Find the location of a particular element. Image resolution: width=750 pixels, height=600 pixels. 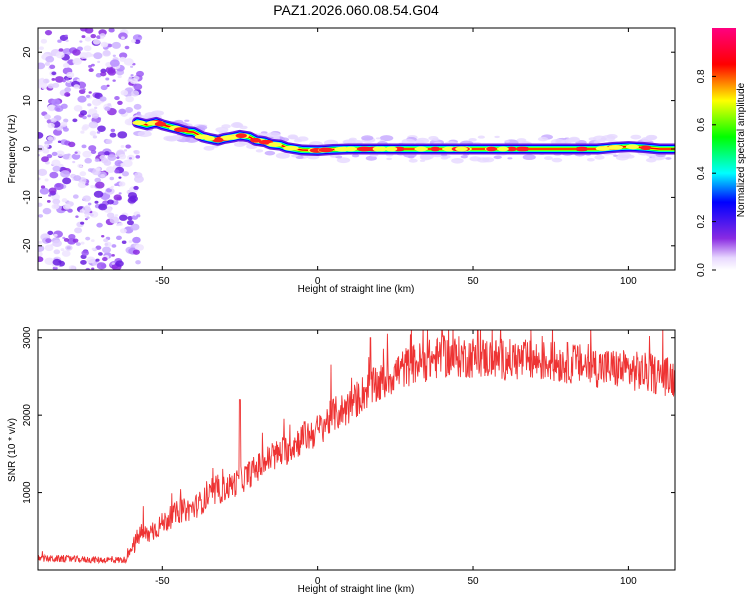

colorbar-tick-label: 0.2 is located at coordinates (701, 221).